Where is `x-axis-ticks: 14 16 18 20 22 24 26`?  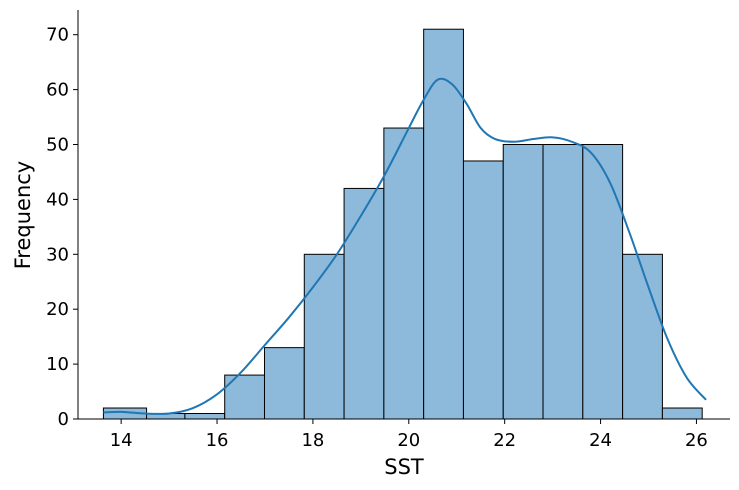 x-axis-ticks: 14 16 18 20 22 24 26 is located at coordinates (409, 435).